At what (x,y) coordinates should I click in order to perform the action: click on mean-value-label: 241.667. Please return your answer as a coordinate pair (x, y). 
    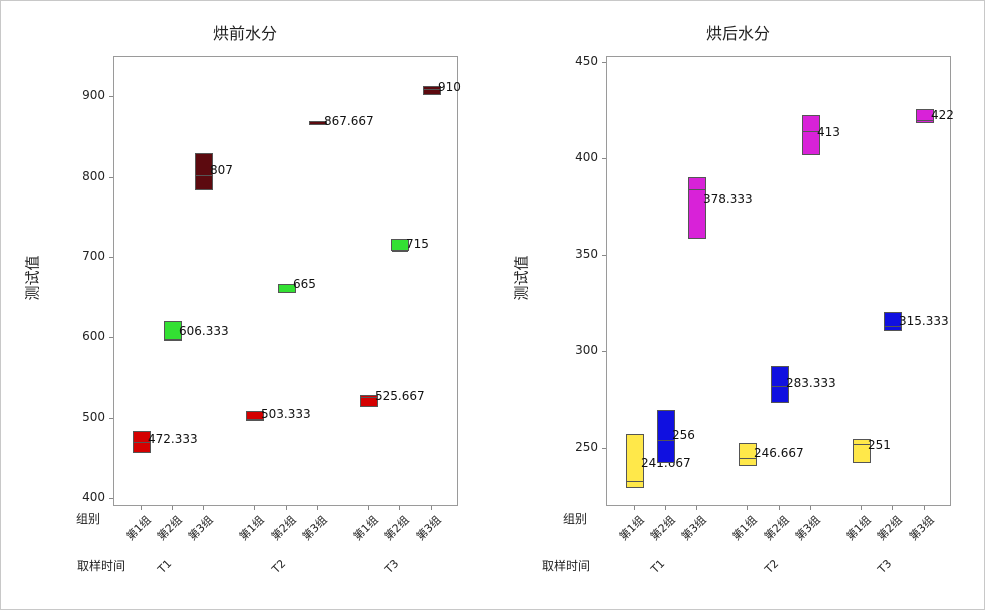
    Looking at the image, I should click on (666, 463).